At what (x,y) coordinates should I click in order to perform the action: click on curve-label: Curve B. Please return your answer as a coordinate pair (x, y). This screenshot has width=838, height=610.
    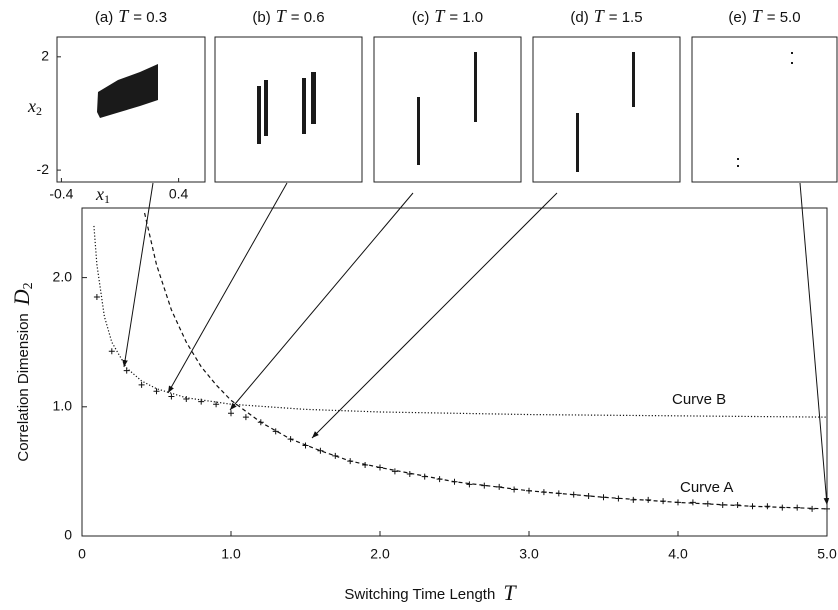
    Looking at the image, I should click on (699, 399).